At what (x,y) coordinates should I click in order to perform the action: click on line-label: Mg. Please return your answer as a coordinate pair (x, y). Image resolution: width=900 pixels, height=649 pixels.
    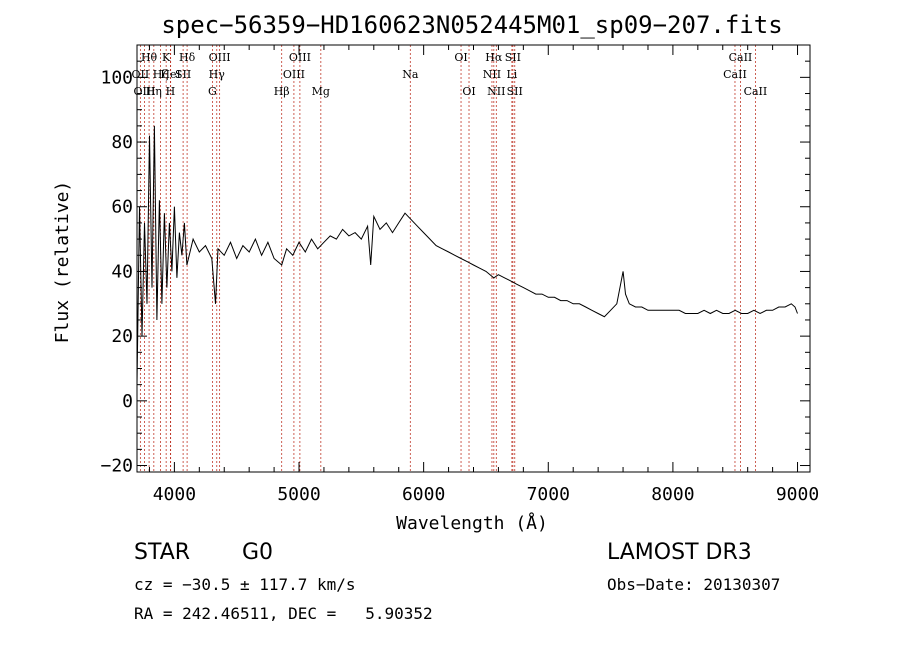
    Looking at the image, I should click on (321, 91).